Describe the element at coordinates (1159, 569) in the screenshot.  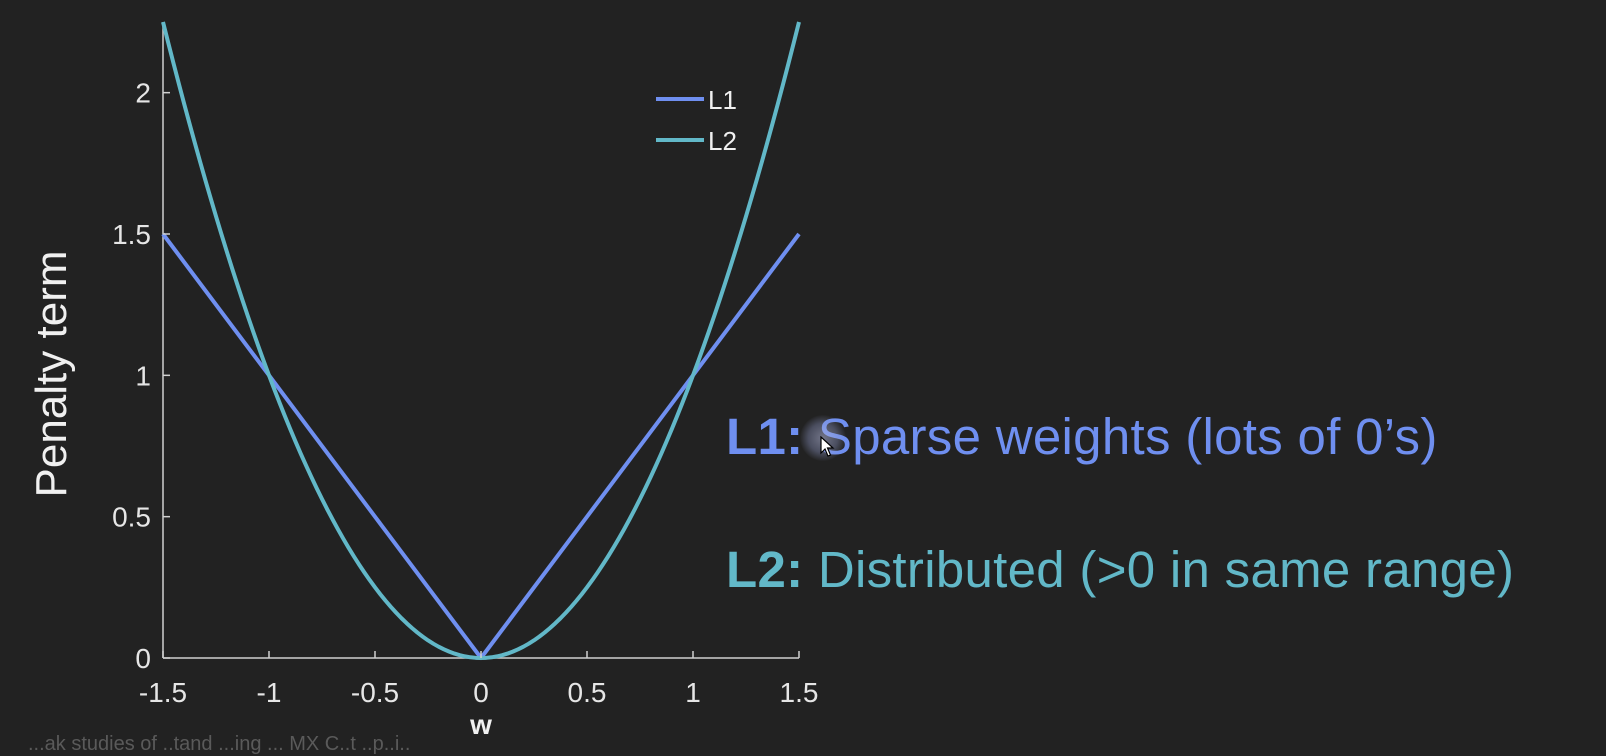
I see `caption-l2-text: Distributed (>0 in same range)` at that location.